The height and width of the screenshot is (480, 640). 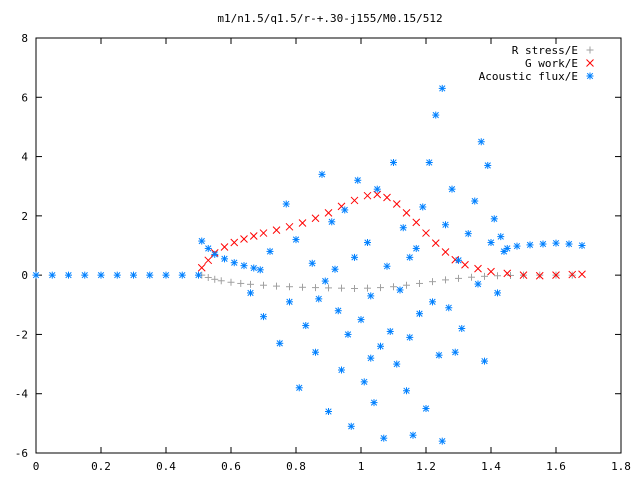 I want to click on x-tick-label: 1, so click(x=361, y=466).